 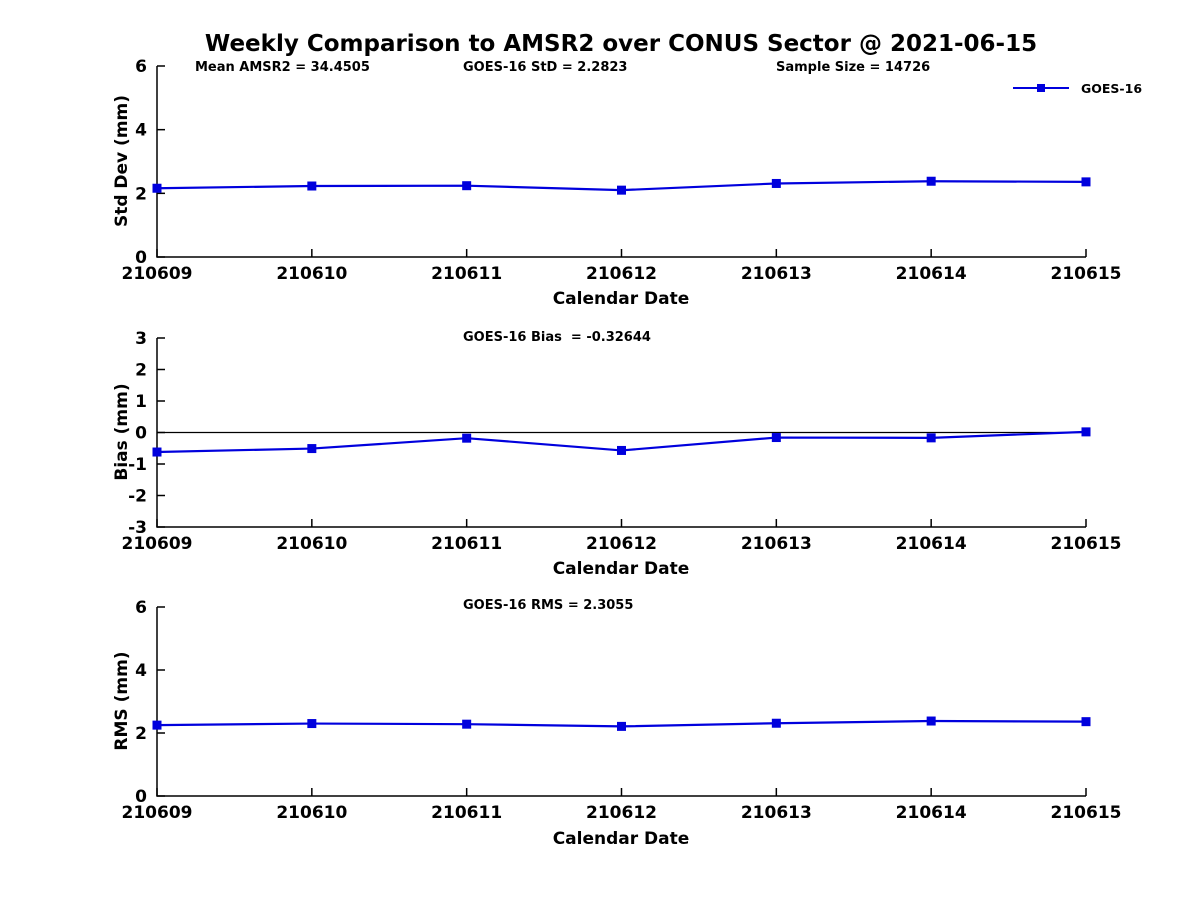 I want to click on legend-line-marker-icon, so click(x=1041, y=88).